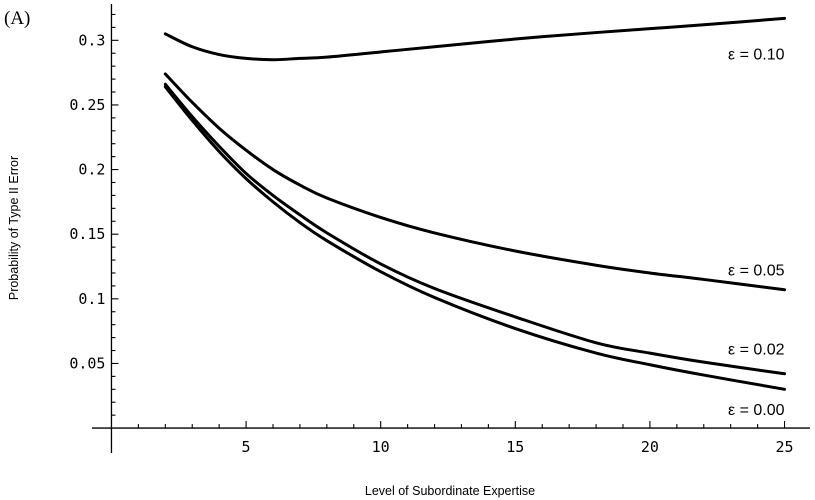 This screenshot has height=500, width=815. What do you see at coordinates (475, 39) in the screenshot?
I see `series-line` at bounding box center [475, 39].